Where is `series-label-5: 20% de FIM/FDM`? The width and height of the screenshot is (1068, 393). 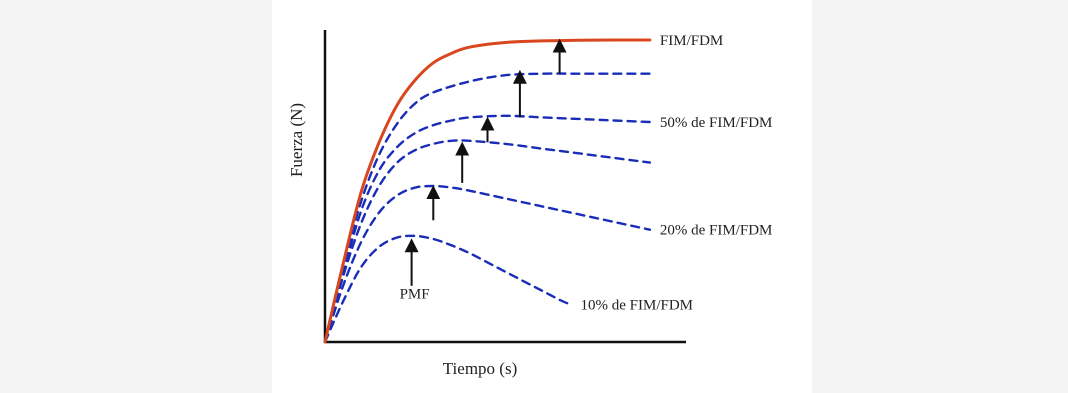 series-label-5: 20% de FIM/FDM is located at coordinates (716, 231).